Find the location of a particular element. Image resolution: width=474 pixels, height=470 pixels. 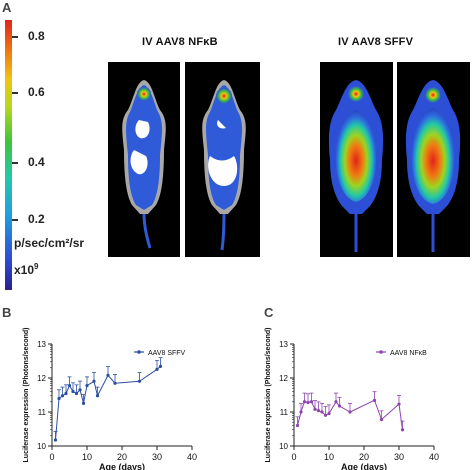

panel-label-a: A is located at coordinates (7, 7).